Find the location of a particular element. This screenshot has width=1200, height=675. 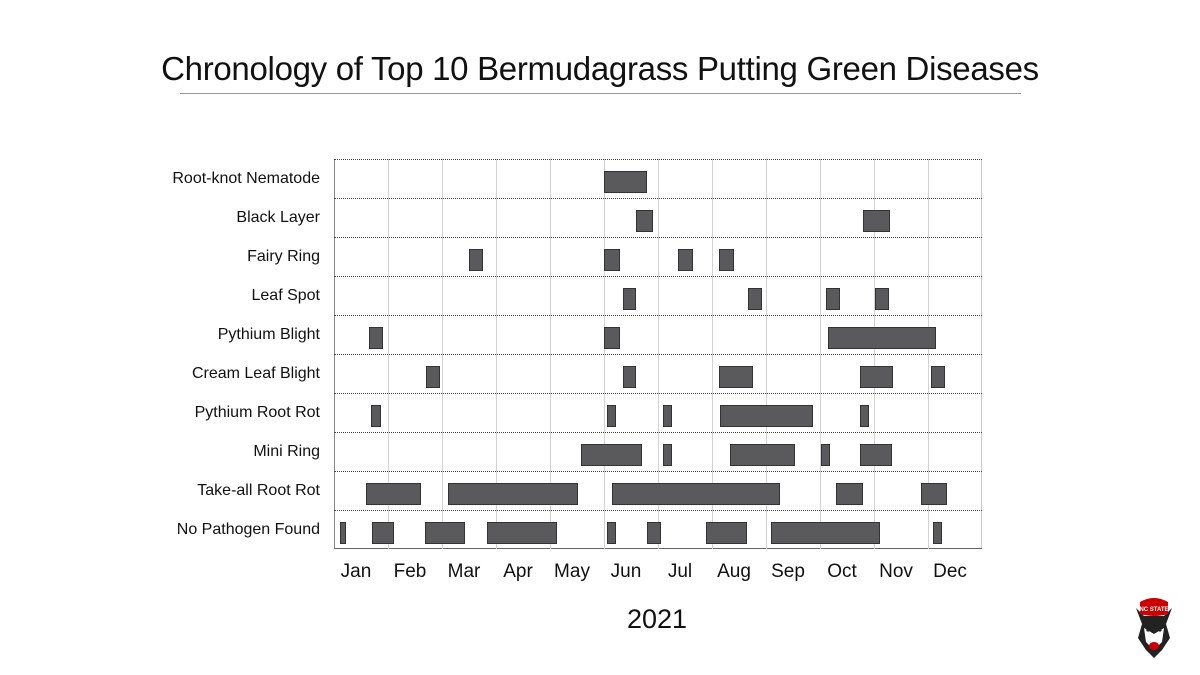

x-tick-label: Nov is located at coordinates (896, 571).